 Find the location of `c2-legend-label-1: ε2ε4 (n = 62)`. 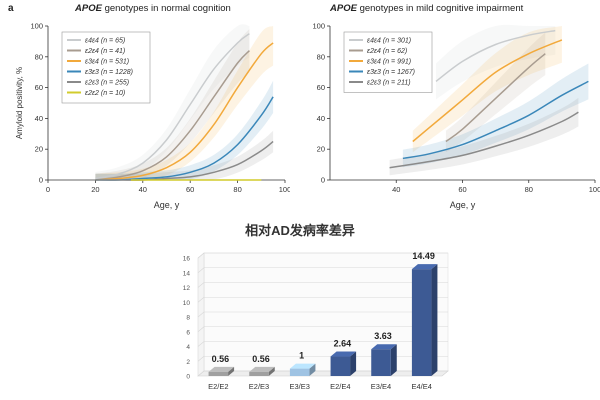

c2-legend-label-1: ε2ε4 (n = 62) is located at coordinates (387, 51).